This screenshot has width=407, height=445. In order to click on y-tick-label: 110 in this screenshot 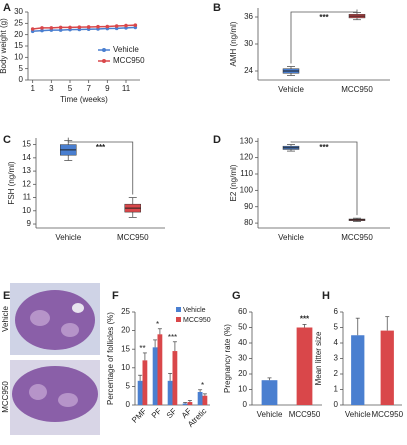, I will do `click(246, 173)`.